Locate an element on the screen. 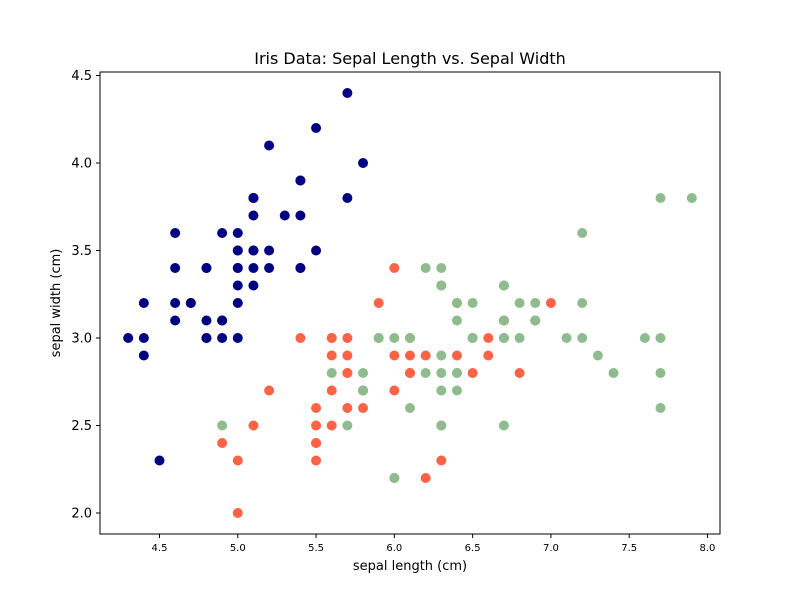 This screenshot has width=800, height=600. y-tick-label: 3.5 is located at coordinates (81, 251).